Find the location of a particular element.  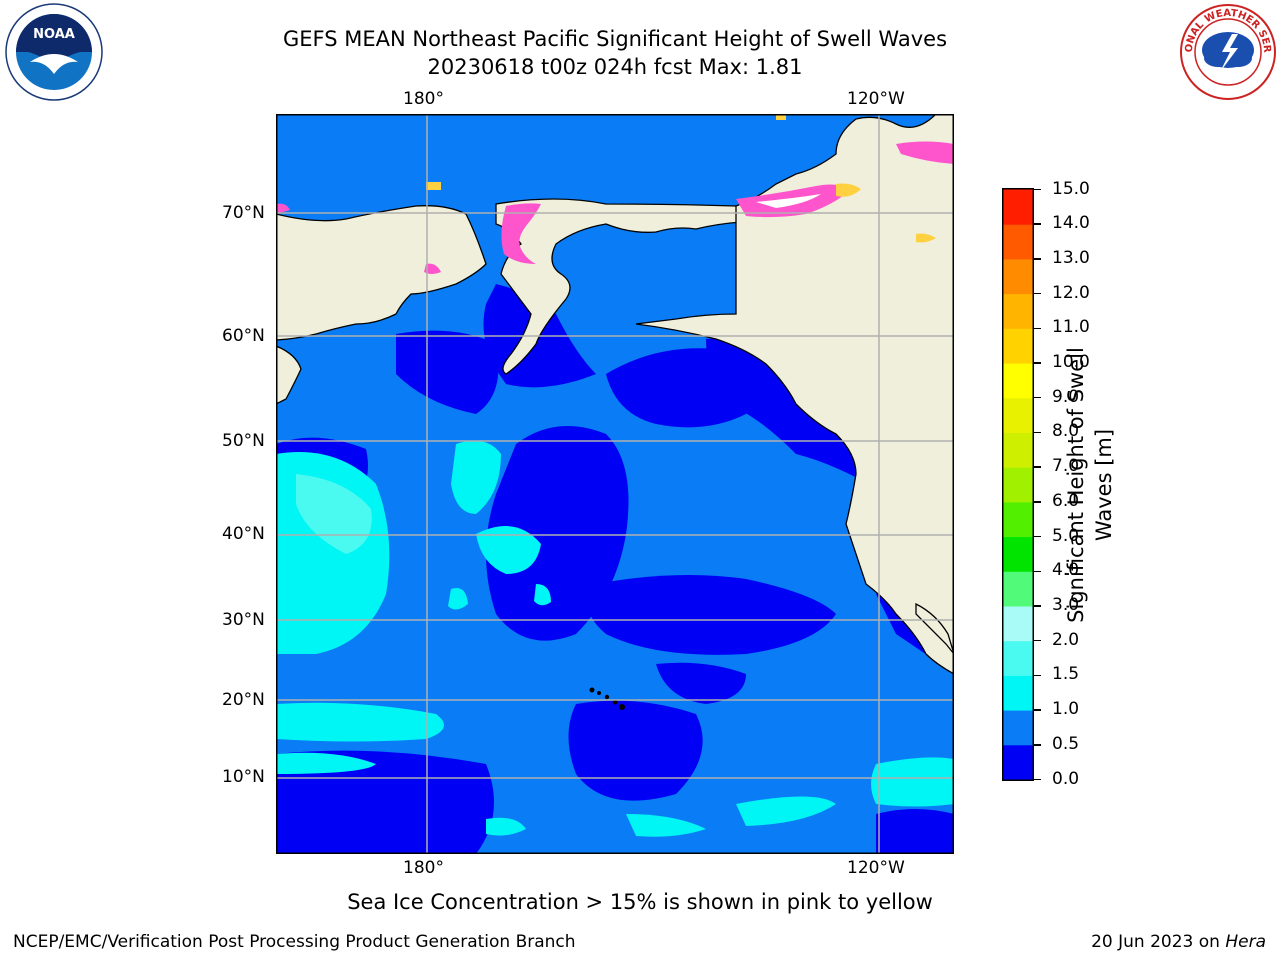

colorbar-tick-label: 1.0 is located at coordinates (1066, 709).